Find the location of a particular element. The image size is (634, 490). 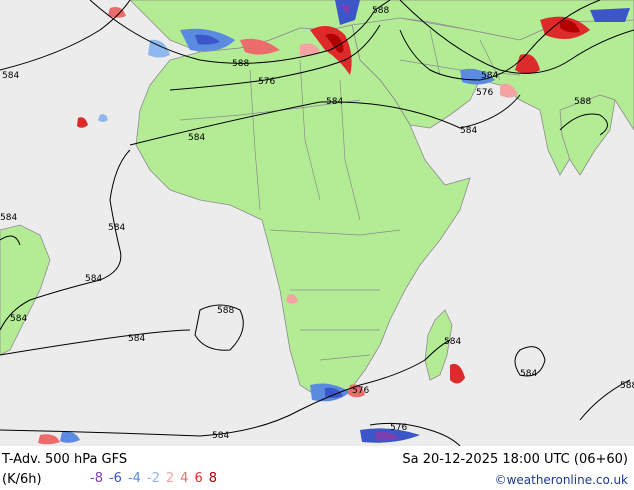

legend-item: -4 is located at coordinates (134, 478).